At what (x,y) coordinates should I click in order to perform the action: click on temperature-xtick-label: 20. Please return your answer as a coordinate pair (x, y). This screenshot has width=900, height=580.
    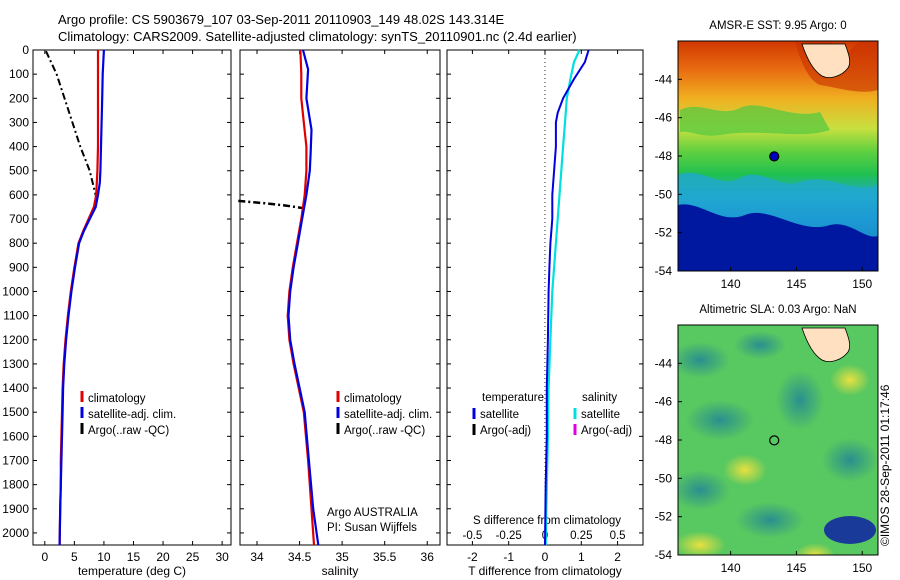
    Looking at the image, I should click on (163, 557).